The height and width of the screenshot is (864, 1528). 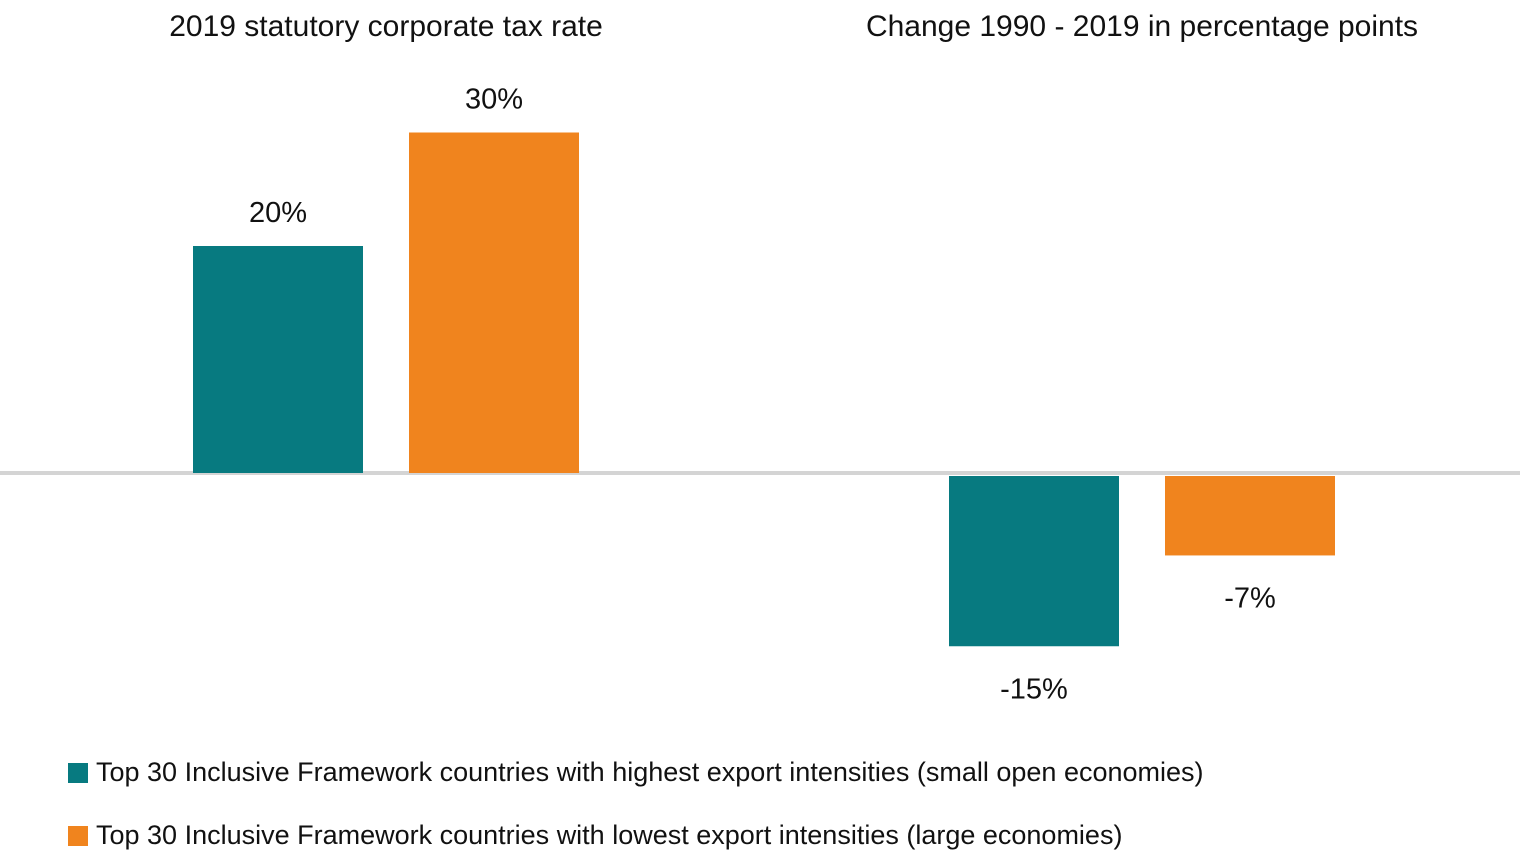 What do you see at coordinates (78, 835) in the screenshot?
I see `legend-swatch-orange` at bounding box center [78, 835].